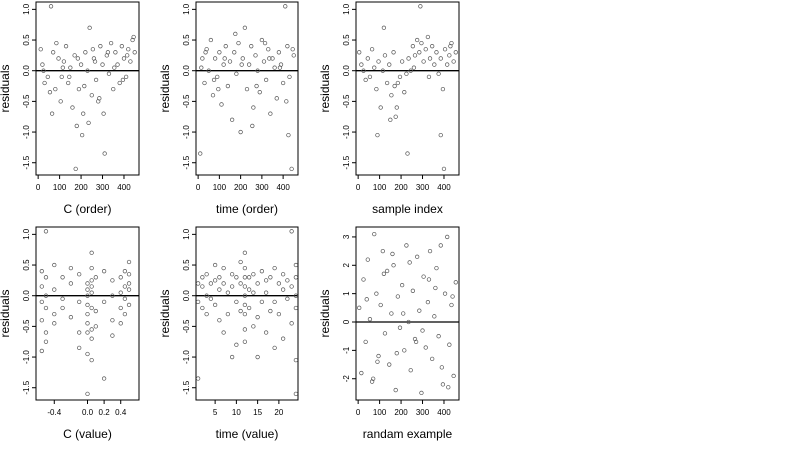  I want to click on y-tick-label: 1.0, so click(26, 234).